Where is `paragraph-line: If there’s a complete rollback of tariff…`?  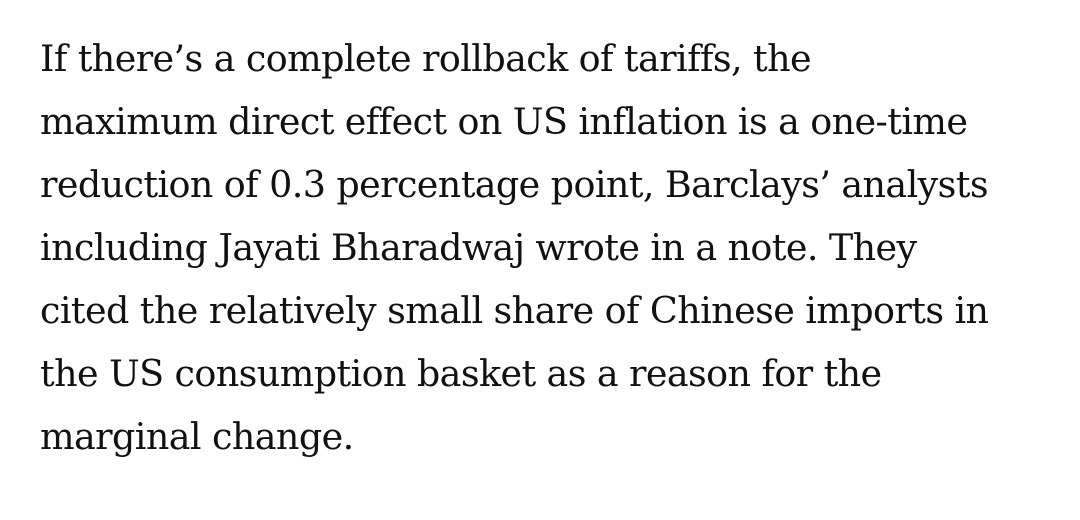 paragraph-line: If there’s a complete rollback of tariff… is located at coordinates (426, 58).